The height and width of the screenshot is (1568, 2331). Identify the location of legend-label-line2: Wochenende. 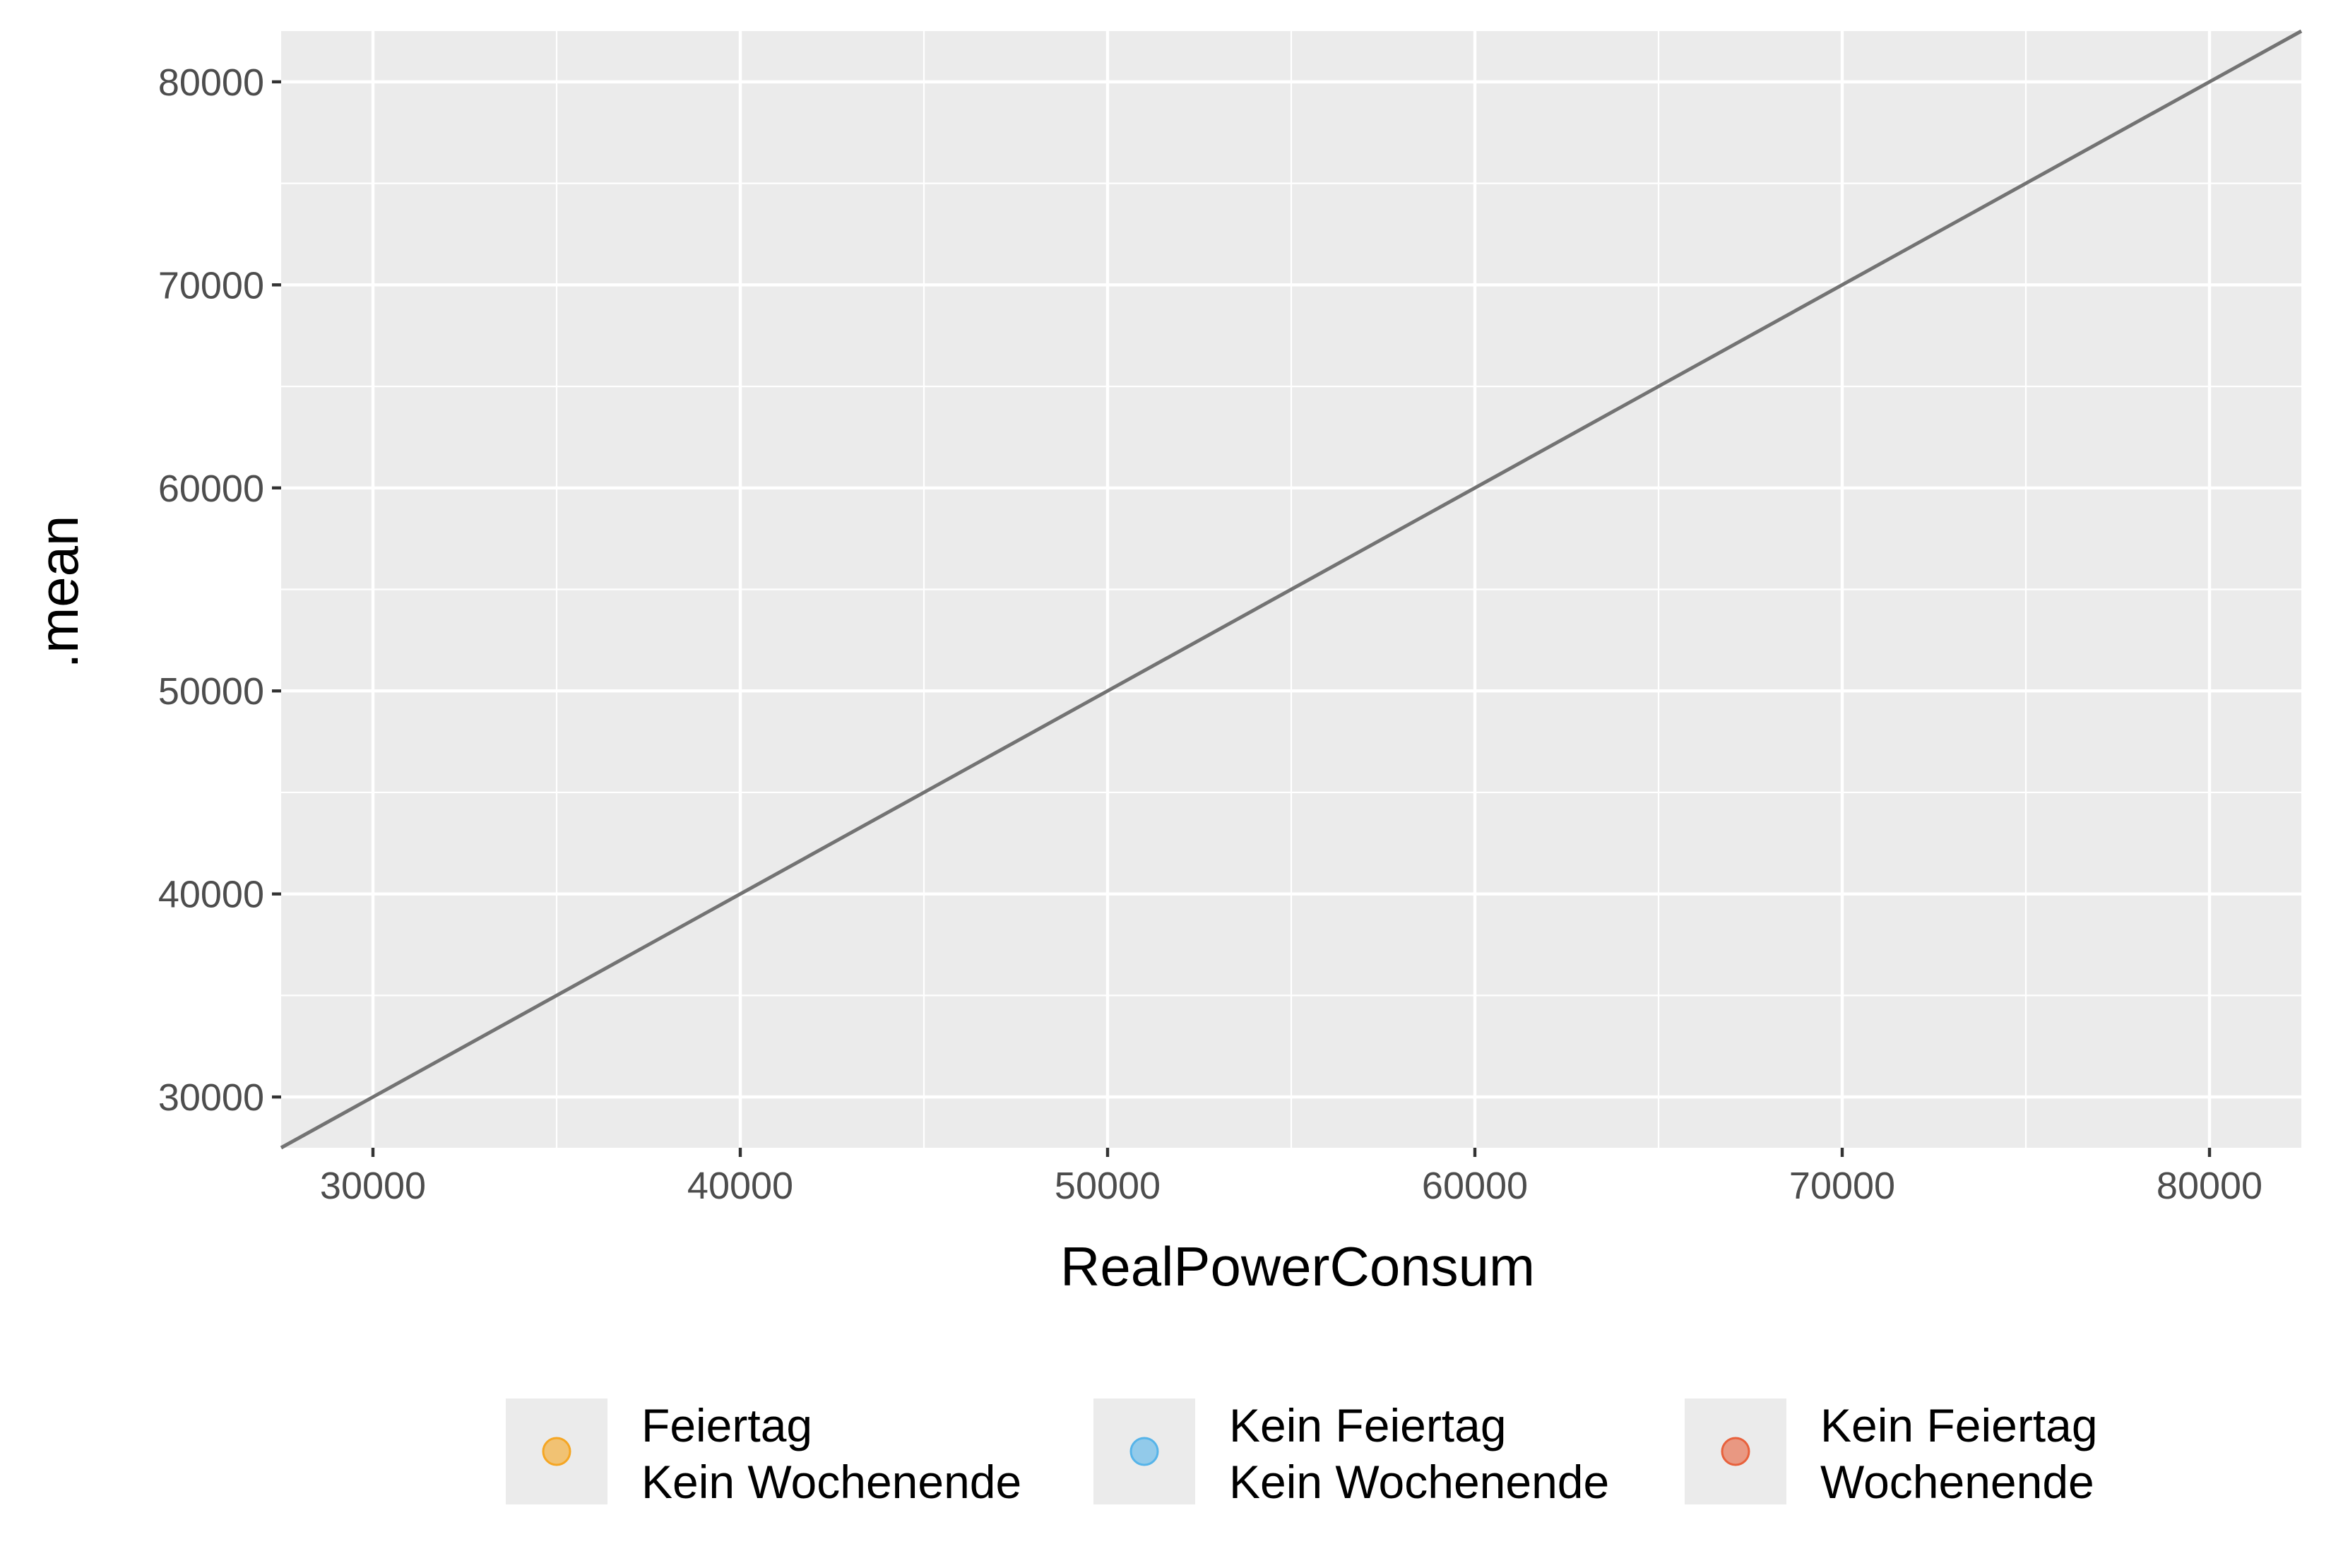
(1957, 1482).